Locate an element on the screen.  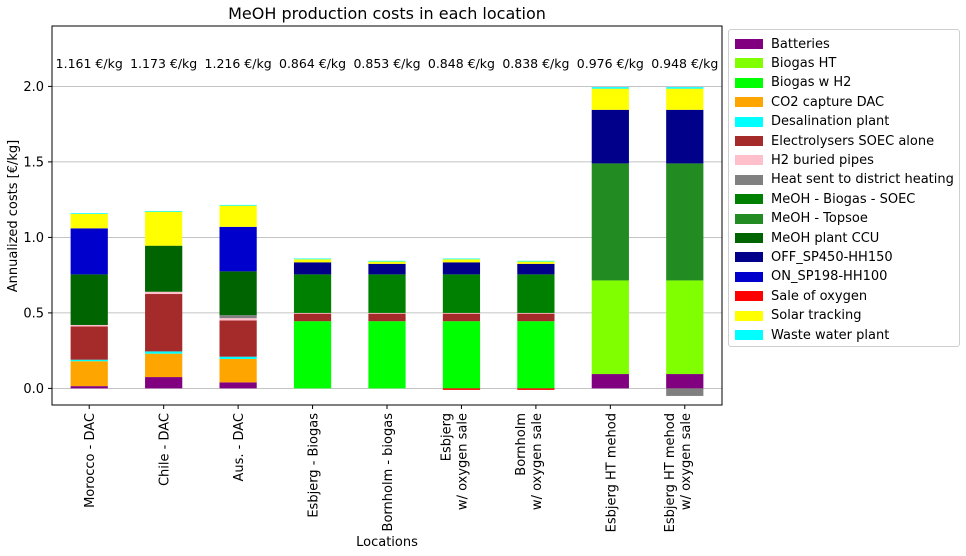
y-tick-label: 1.5 is located at coordinates (33, 162).